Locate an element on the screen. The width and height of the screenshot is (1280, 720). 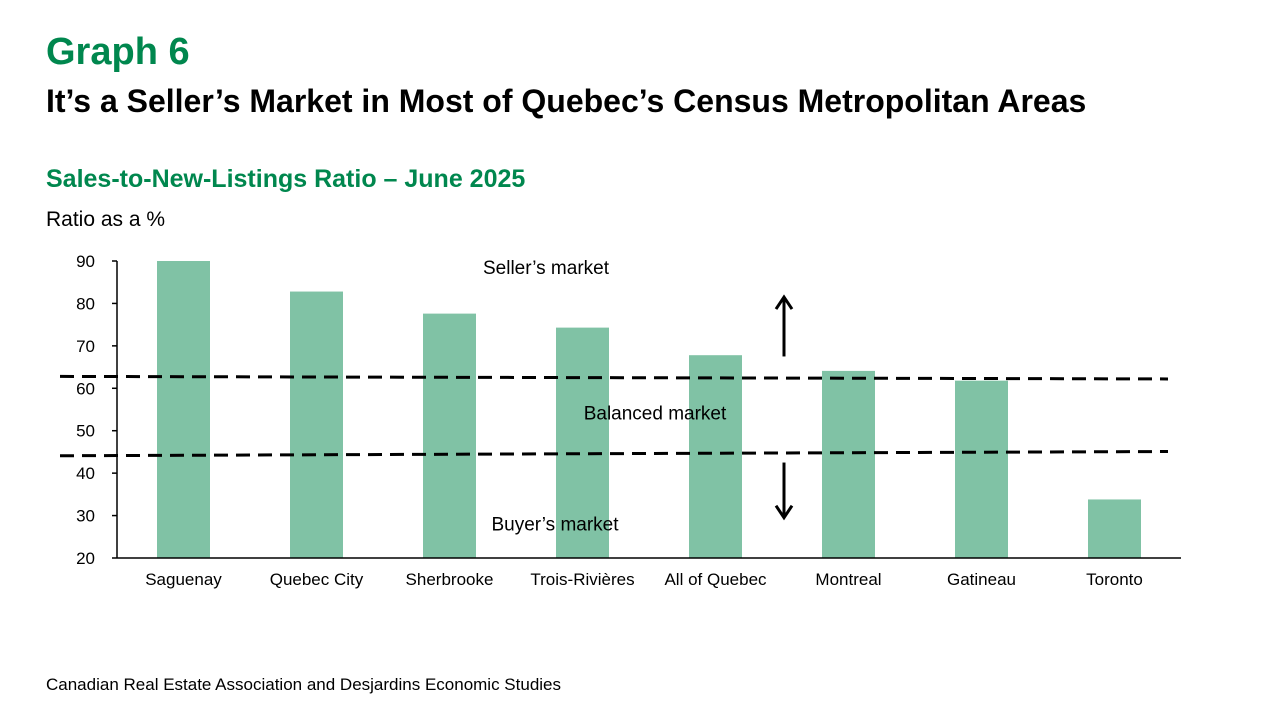
x-tick-label-3: Trois-Rivières is located at coordinates (582, 579).